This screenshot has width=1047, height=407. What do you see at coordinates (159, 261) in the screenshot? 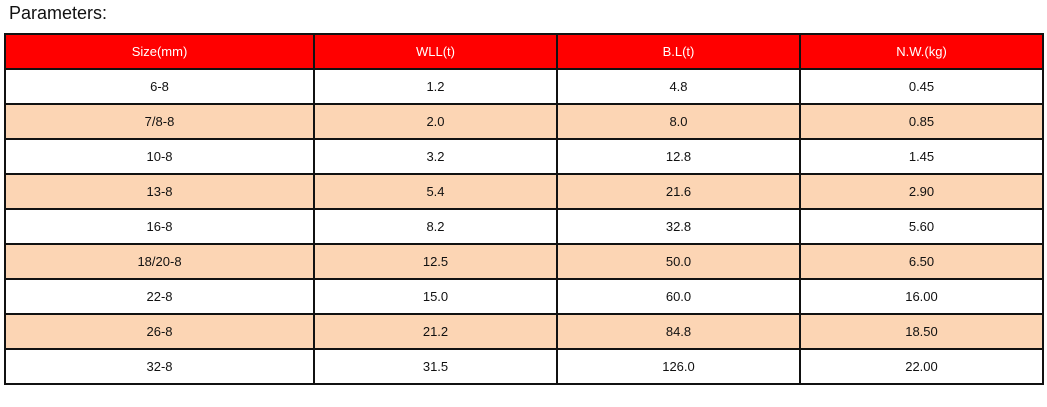
I see `table-cell: 18/20-8` at bounding box center [159, 261].